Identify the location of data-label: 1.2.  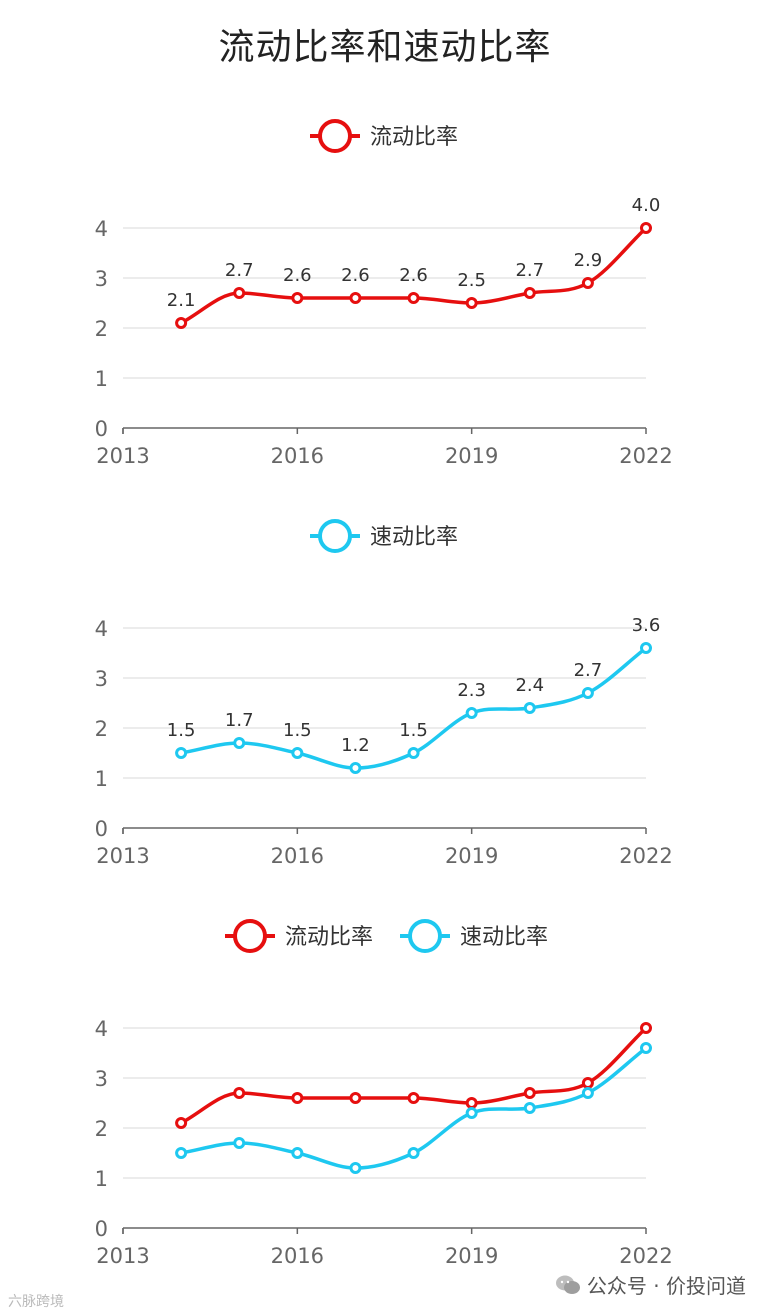
(355, 745).